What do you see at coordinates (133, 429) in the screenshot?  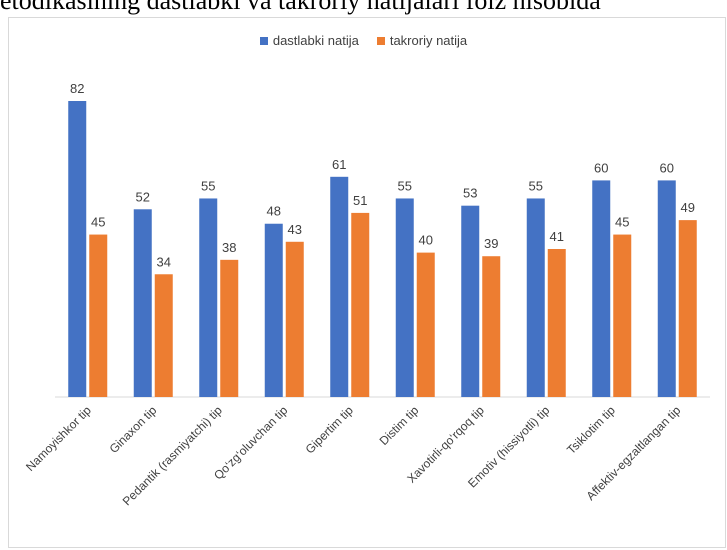 I see `x-tick-label-2: Ginaxon tip` at bounding box center [133, 429].